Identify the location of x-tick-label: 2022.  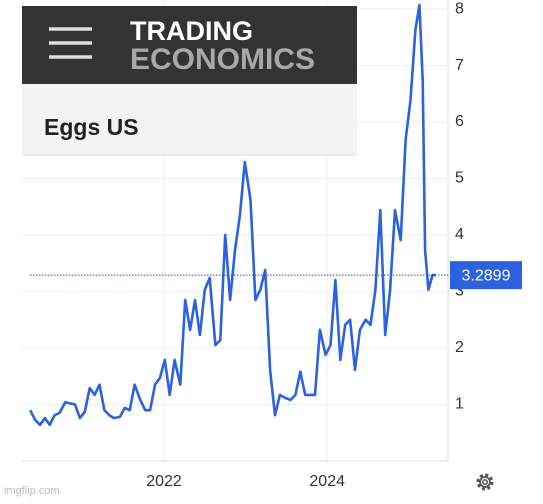
(164, 481).